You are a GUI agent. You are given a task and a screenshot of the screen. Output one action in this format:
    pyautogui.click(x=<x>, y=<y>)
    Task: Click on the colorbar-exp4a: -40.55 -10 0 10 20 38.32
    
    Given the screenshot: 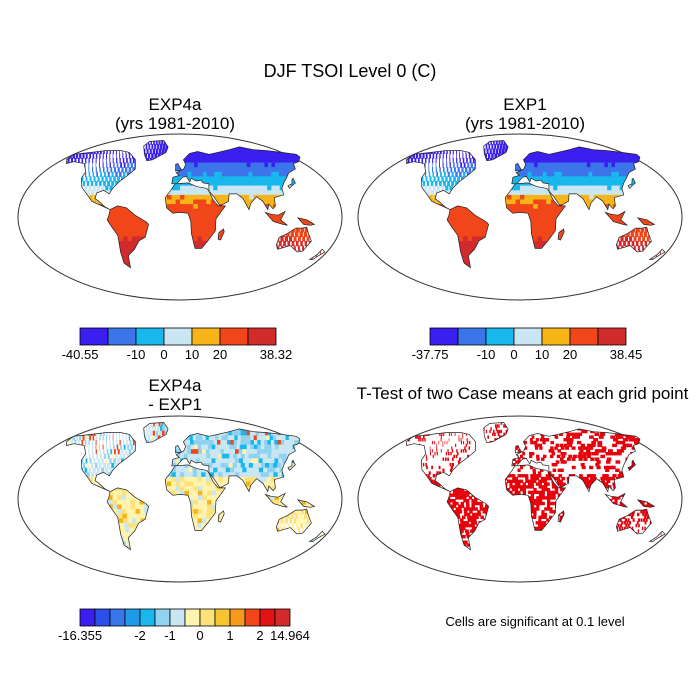 What is the action you would take?
    pyautogui.click(x=177, y=344)
    